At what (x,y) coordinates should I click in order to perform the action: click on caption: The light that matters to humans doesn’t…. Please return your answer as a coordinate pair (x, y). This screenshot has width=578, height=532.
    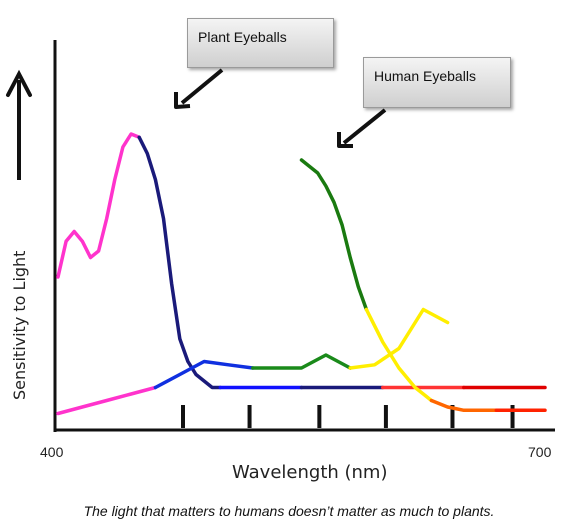
    Looking at the image, I should click on (289, 511).